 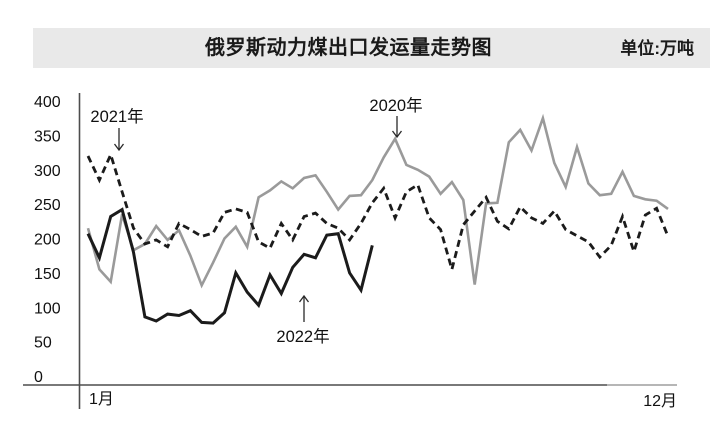 I want to click on chart-title: 俄罗斯动力煤出口发运量走势图, so click(x=348, y=48).